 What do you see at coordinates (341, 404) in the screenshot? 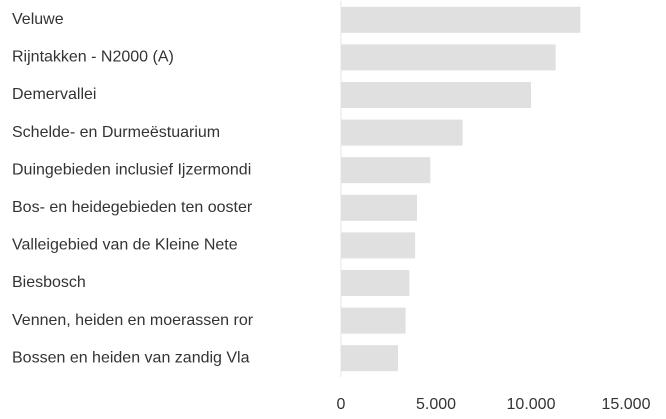
I see `x-tick-label: 0` at bounding box center [341, 404].